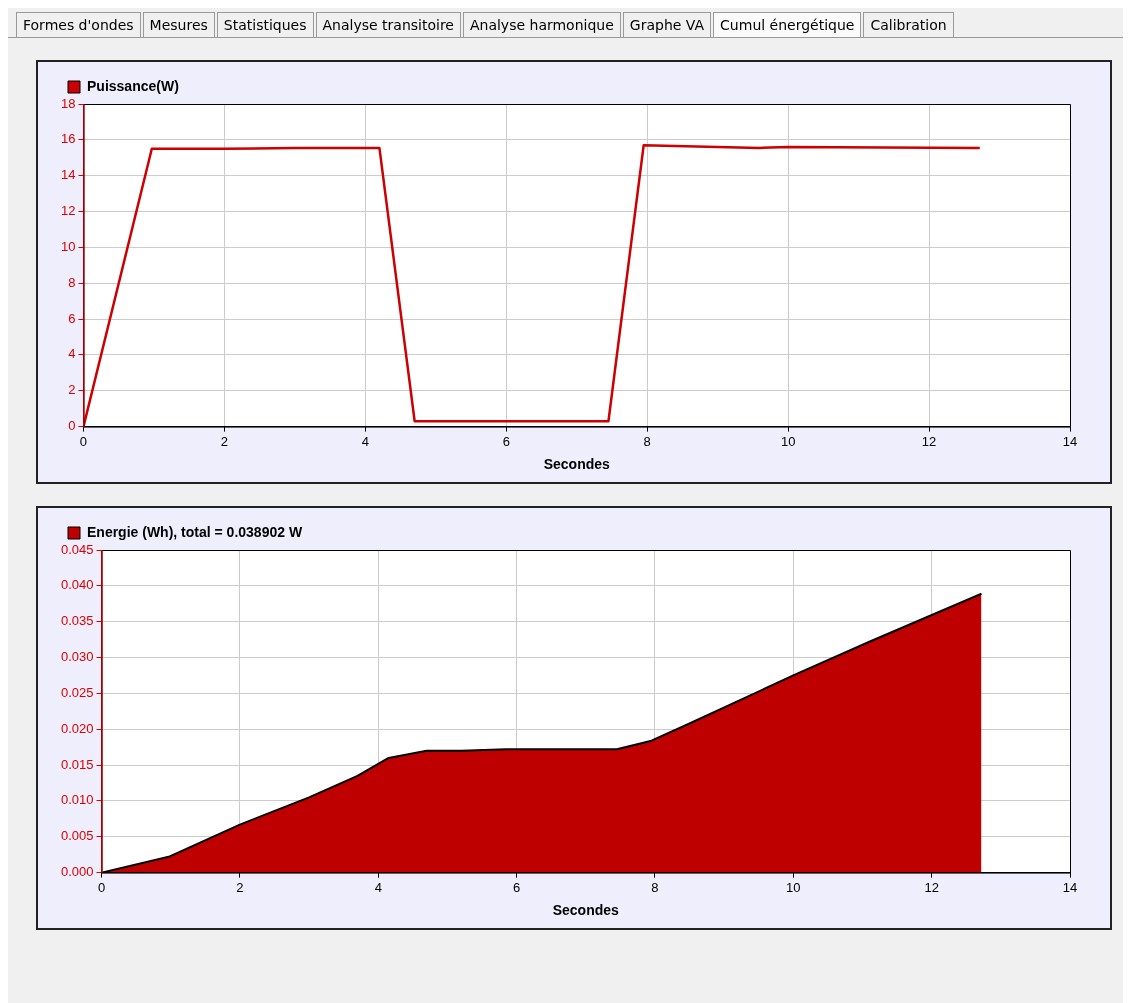 This screenshot has width=1131, height=1003. What do you see at coordinates (541, 24) in the screenshot?
I see `text: Analyse harmonique` at bounding box center [541, 24].